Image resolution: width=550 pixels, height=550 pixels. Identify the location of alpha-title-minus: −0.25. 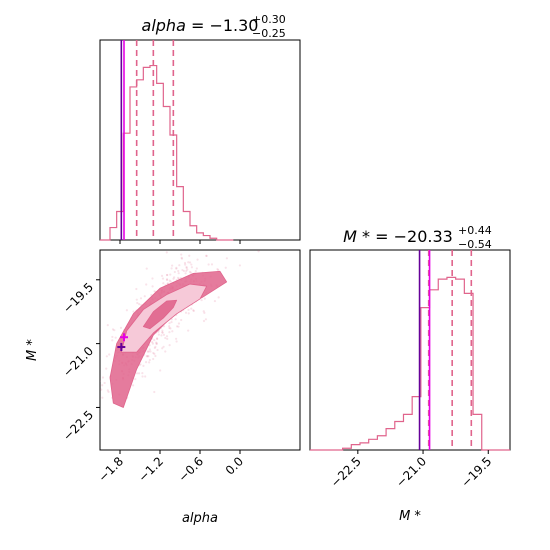
(269, 33).